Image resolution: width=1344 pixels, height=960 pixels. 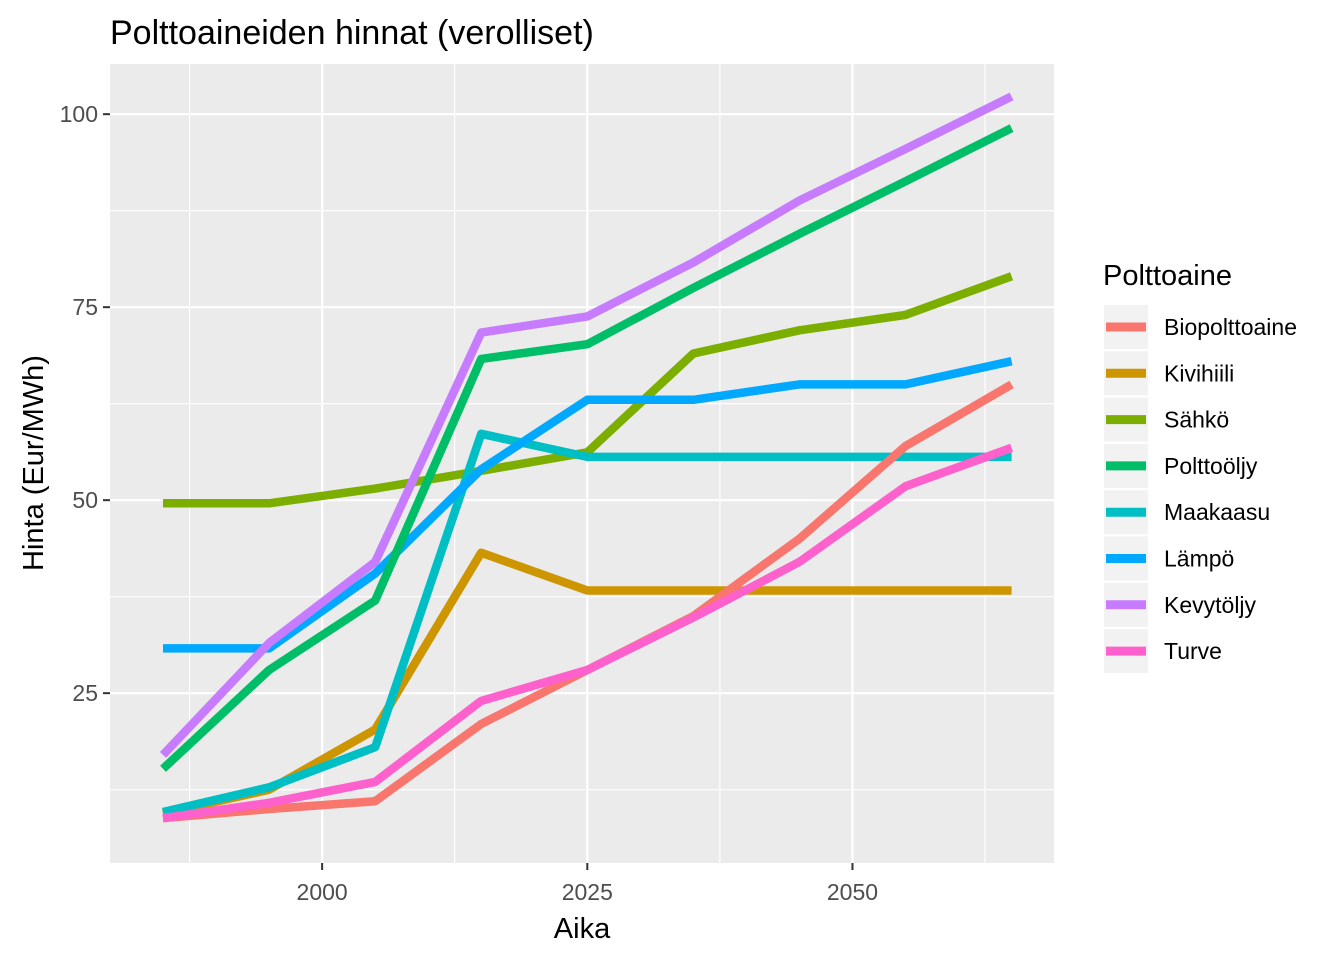 I want to click on legend-label: Biopolttoaine, so click(x=1230, y=327).